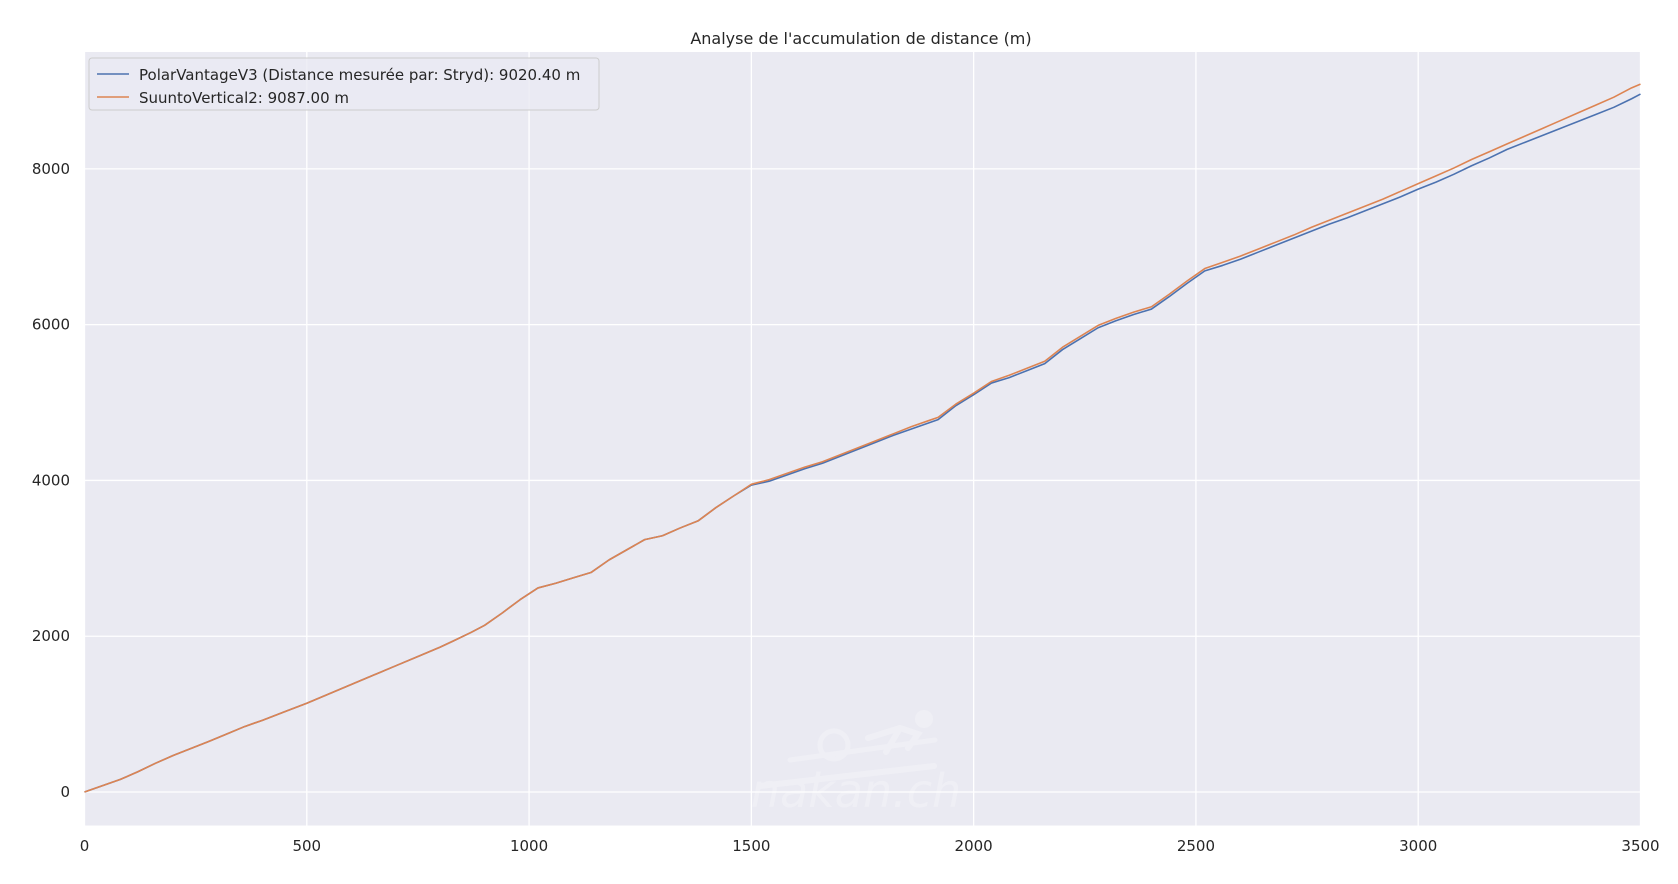  Describe the element at coordinates (244, 98) in the screenshot. I see `legend-label-suunto: SuuntoVertical2: 9087.00 m` at that location.